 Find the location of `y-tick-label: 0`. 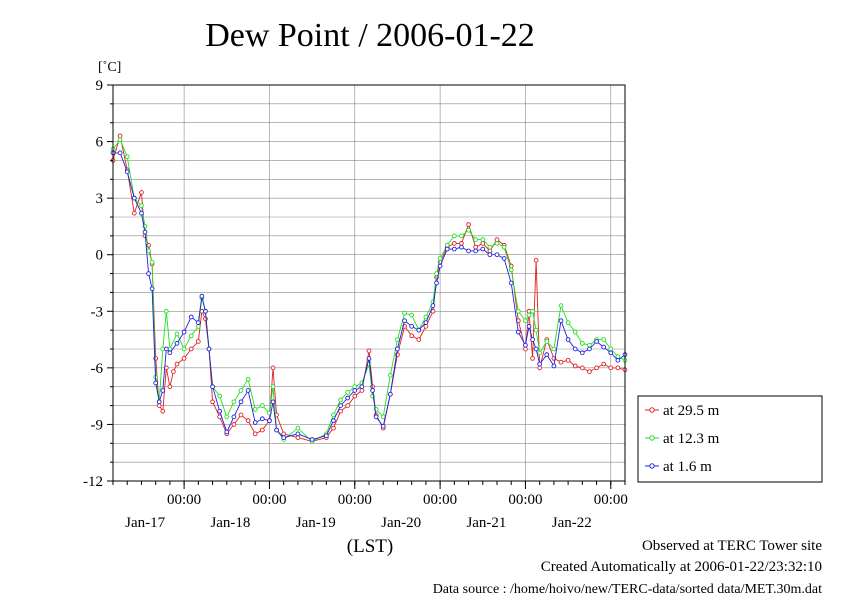

y-tick-label: 0 is located at coordinates (100, 256).